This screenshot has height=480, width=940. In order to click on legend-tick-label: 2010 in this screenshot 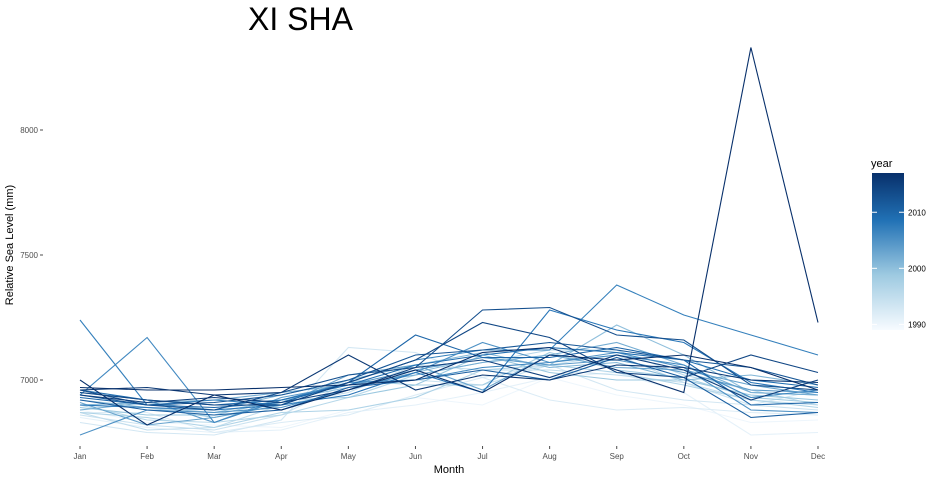, I will do `click(917, 212)`.